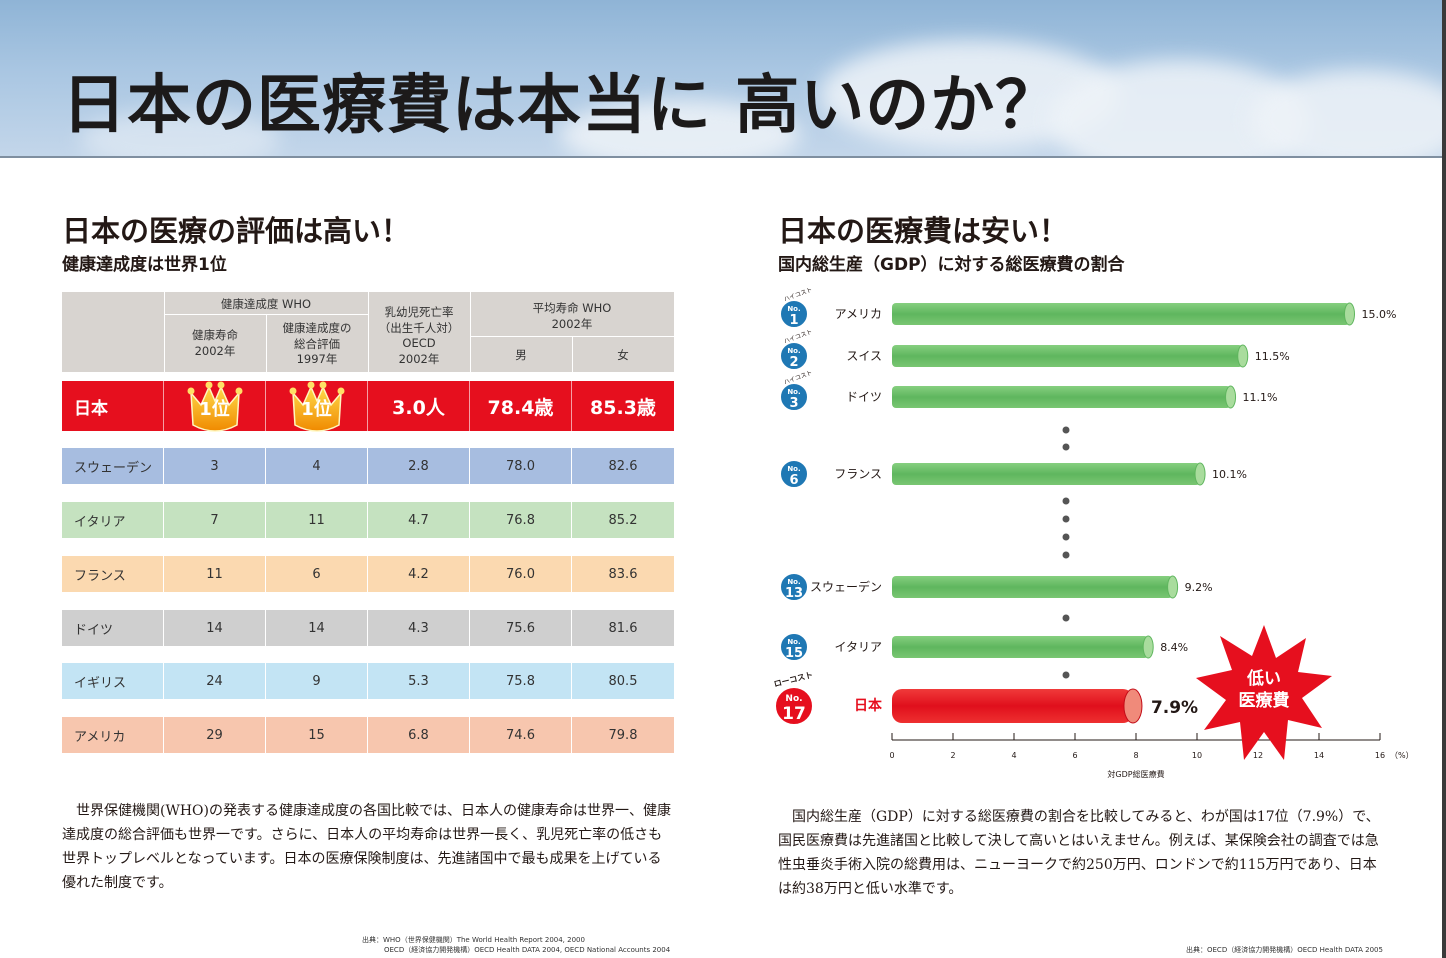 The height and width of the screenshot is (958, 1446). I want to click on japan-infant-value: 3.0人, so click(419, 406).